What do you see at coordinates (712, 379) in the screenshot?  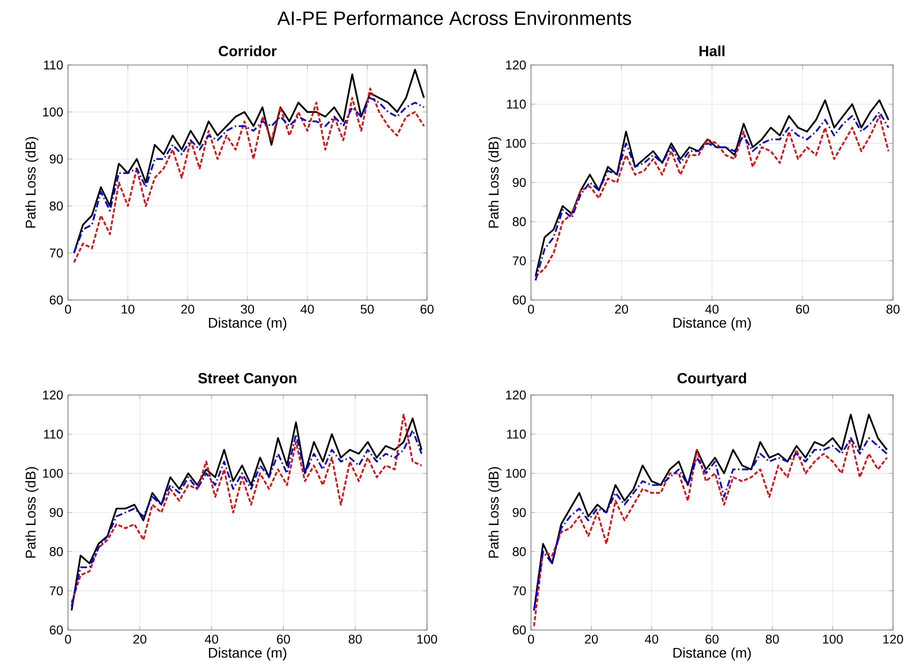 I see `chart-title: Courtyard` at bounding box center [712, 379].